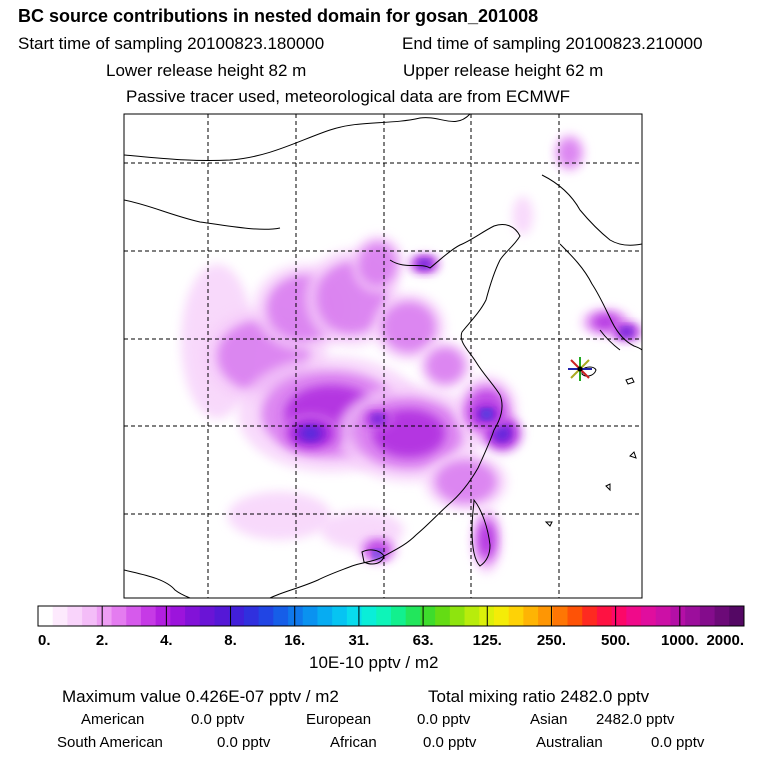 The width and height of the screenshot is (768, 768). What do you see at coordinates (102, 640) in the screenshot?
I see `colorbar-tick-label: 2.` at bounding box center [102, 640].